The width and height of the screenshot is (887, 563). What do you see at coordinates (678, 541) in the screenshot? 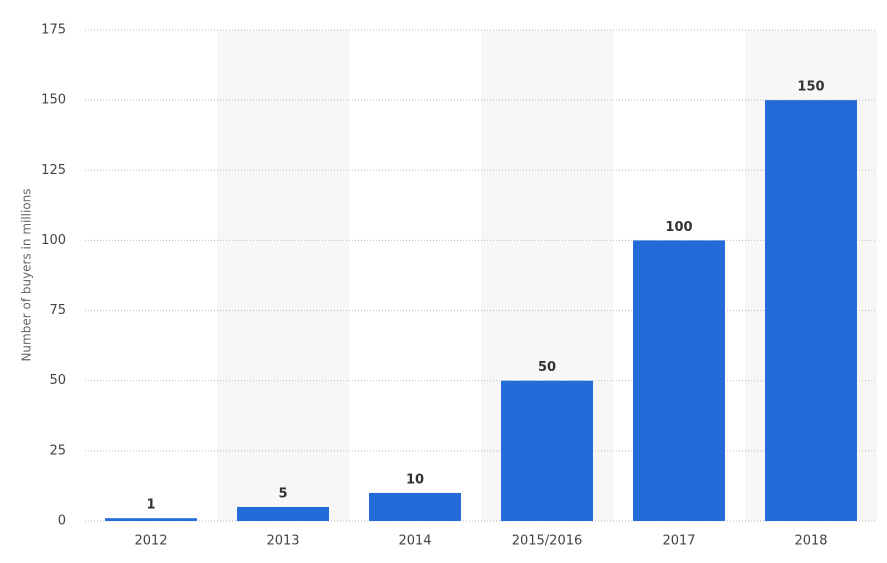
I see `x-tick-label: 2017` at bounding box center [678, 541].